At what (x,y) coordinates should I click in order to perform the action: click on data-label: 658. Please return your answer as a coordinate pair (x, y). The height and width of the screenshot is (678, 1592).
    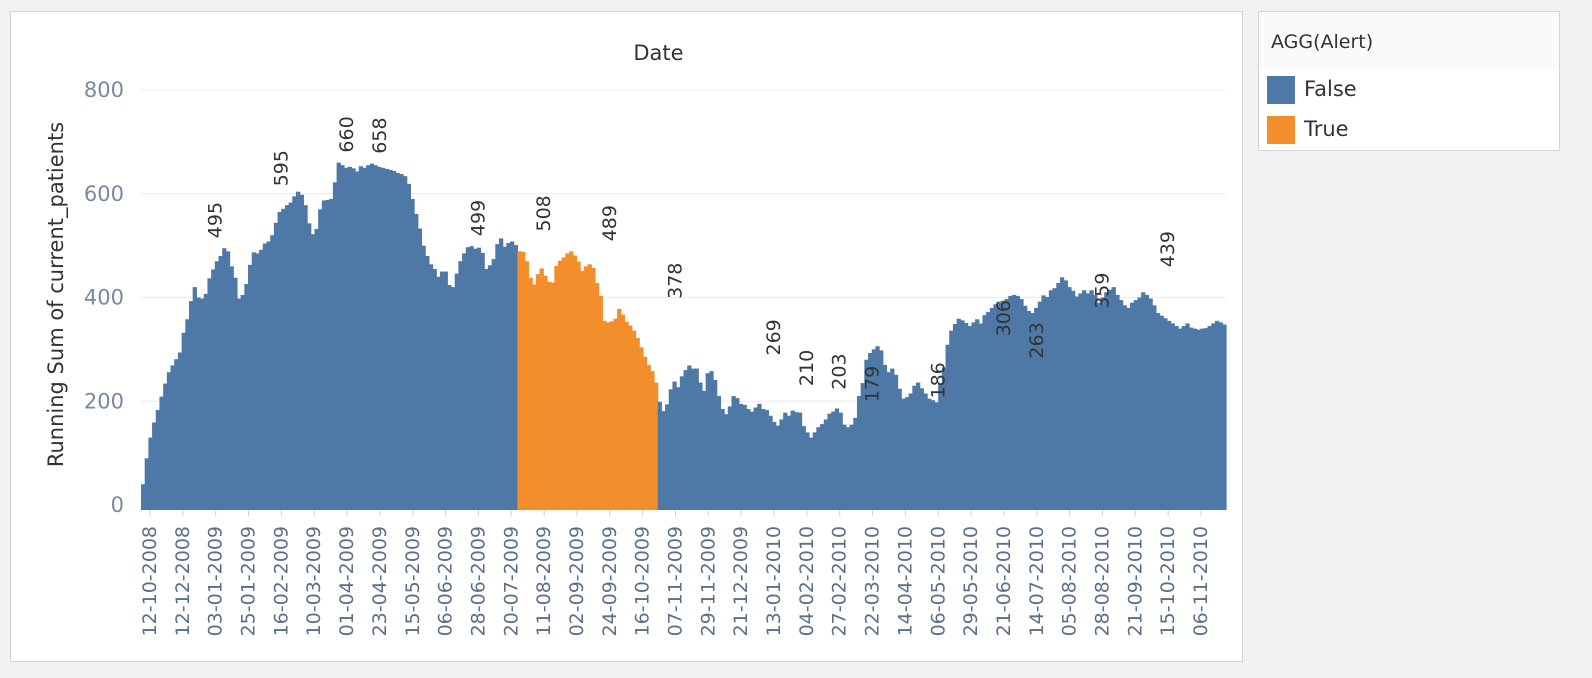
    Looking at the image, I should click on (380, 135).